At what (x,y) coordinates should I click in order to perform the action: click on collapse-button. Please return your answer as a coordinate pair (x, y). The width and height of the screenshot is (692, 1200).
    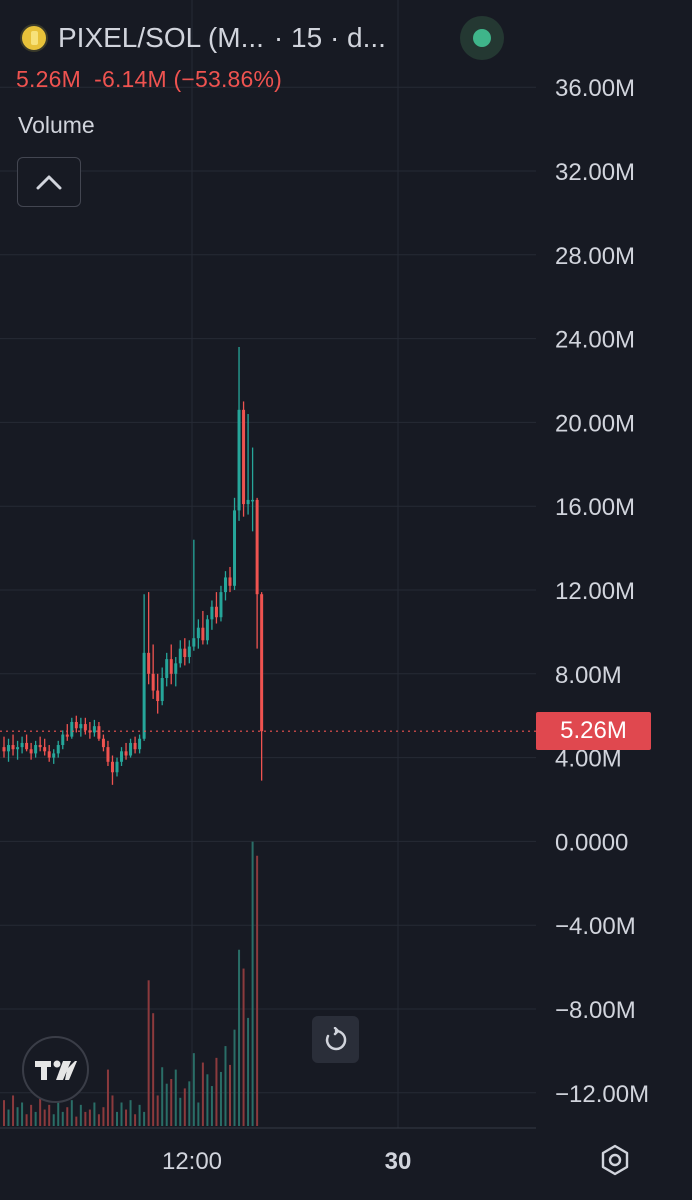
    Looking at the image, I should click on (49, 182).